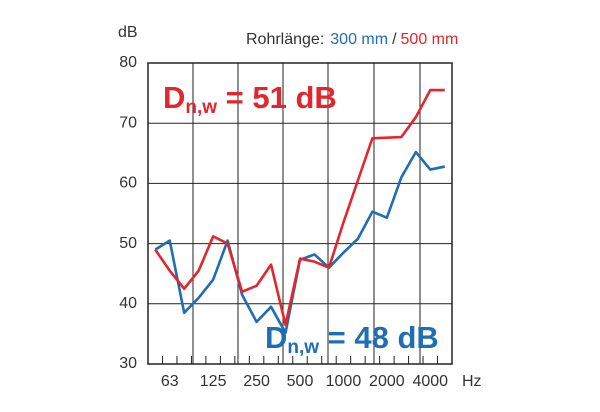  What do you see at coordinates (379, 337) in the screenshot?
I see `annotation-tail: = 48 dB` at bounding box center [379, 337].